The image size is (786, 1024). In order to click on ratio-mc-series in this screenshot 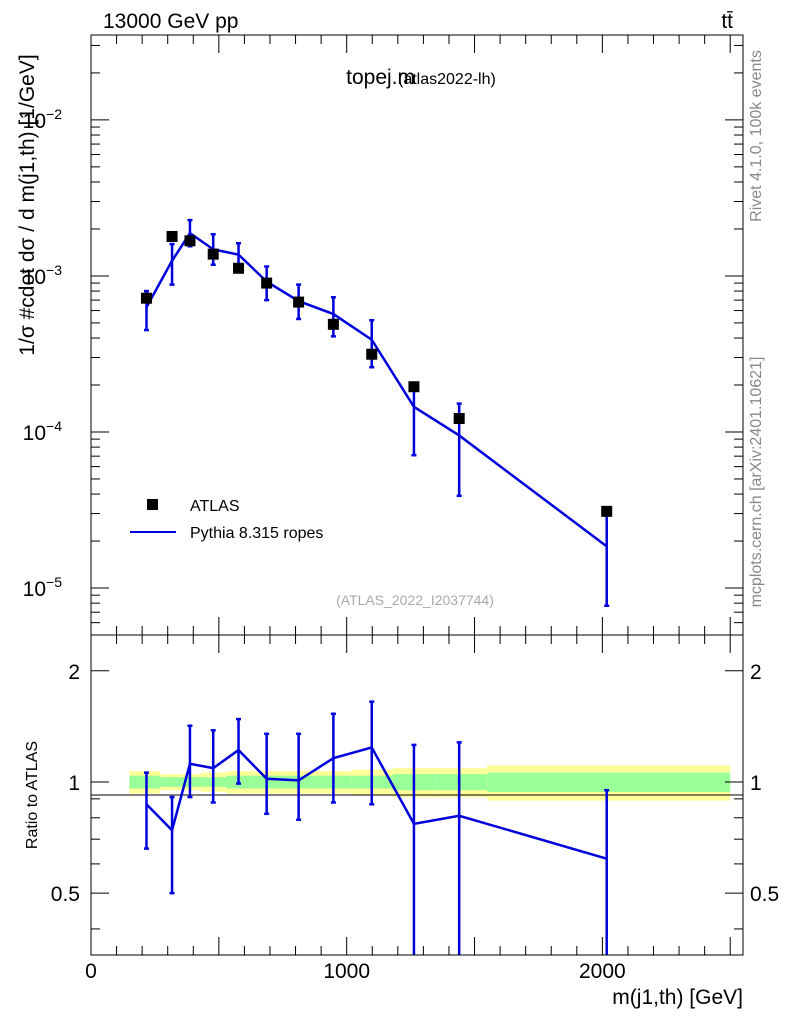, I will do `click(376, 827)`.